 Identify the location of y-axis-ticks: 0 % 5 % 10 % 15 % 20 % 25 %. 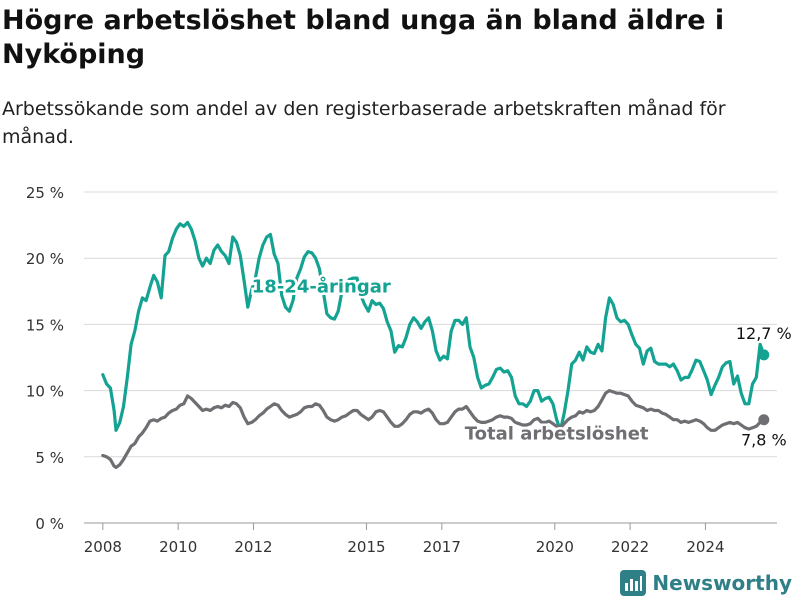
(45, 358).